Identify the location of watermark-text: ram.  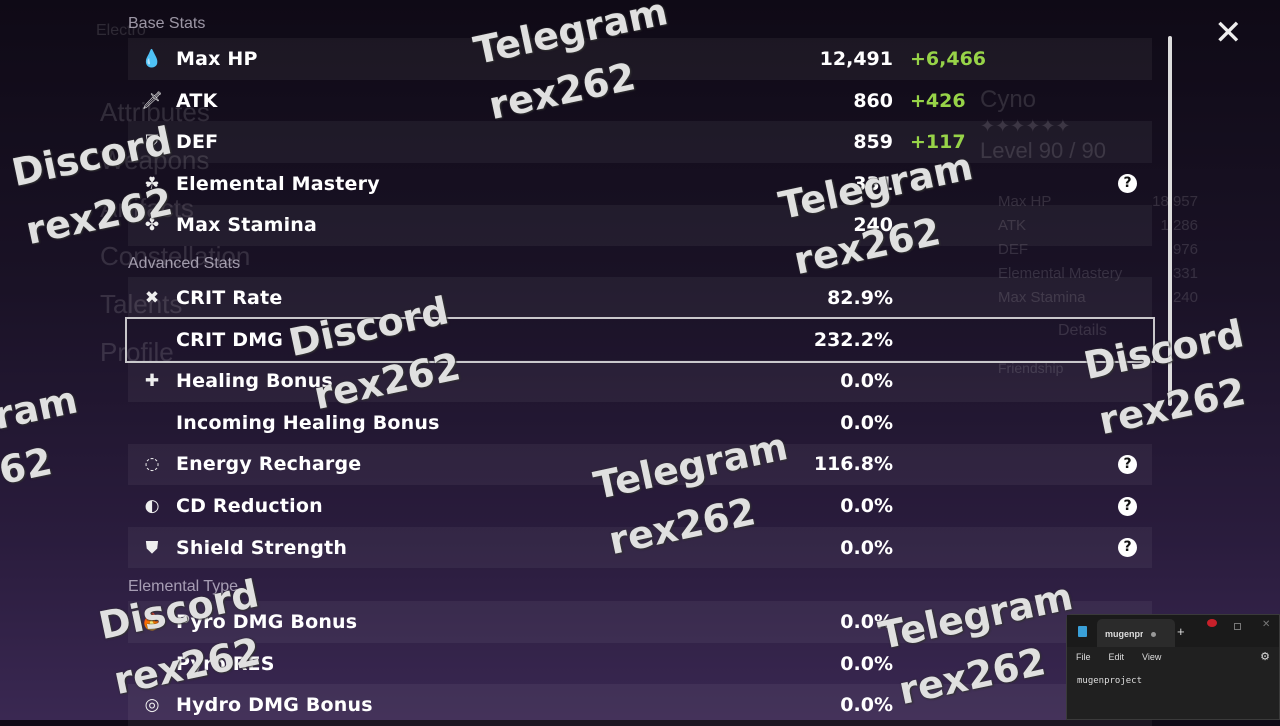
(41, 408).